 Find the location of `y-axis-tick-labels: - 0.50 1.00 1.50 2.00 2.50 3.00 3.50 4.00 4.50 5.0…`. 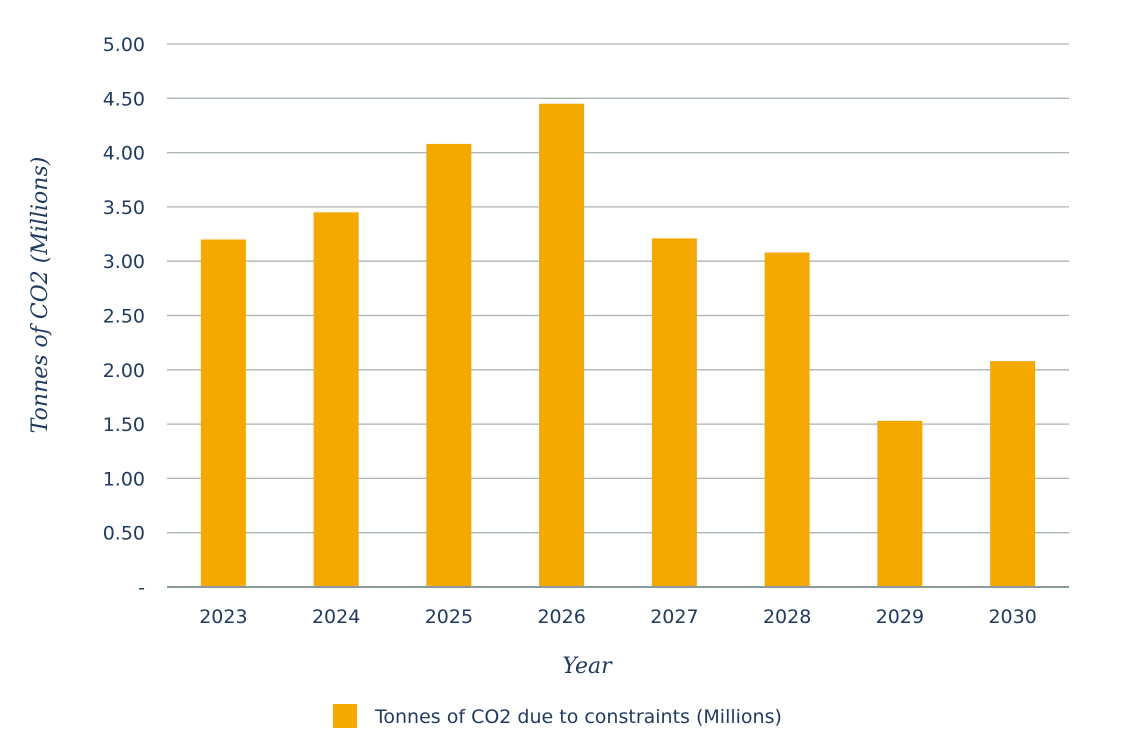

y-axis-tick-labels: - 0.50 1.00 1.50 2.00 2.50 3.00 3.50 4.00 4.50 5.0… is located at coordinates (124, 316).